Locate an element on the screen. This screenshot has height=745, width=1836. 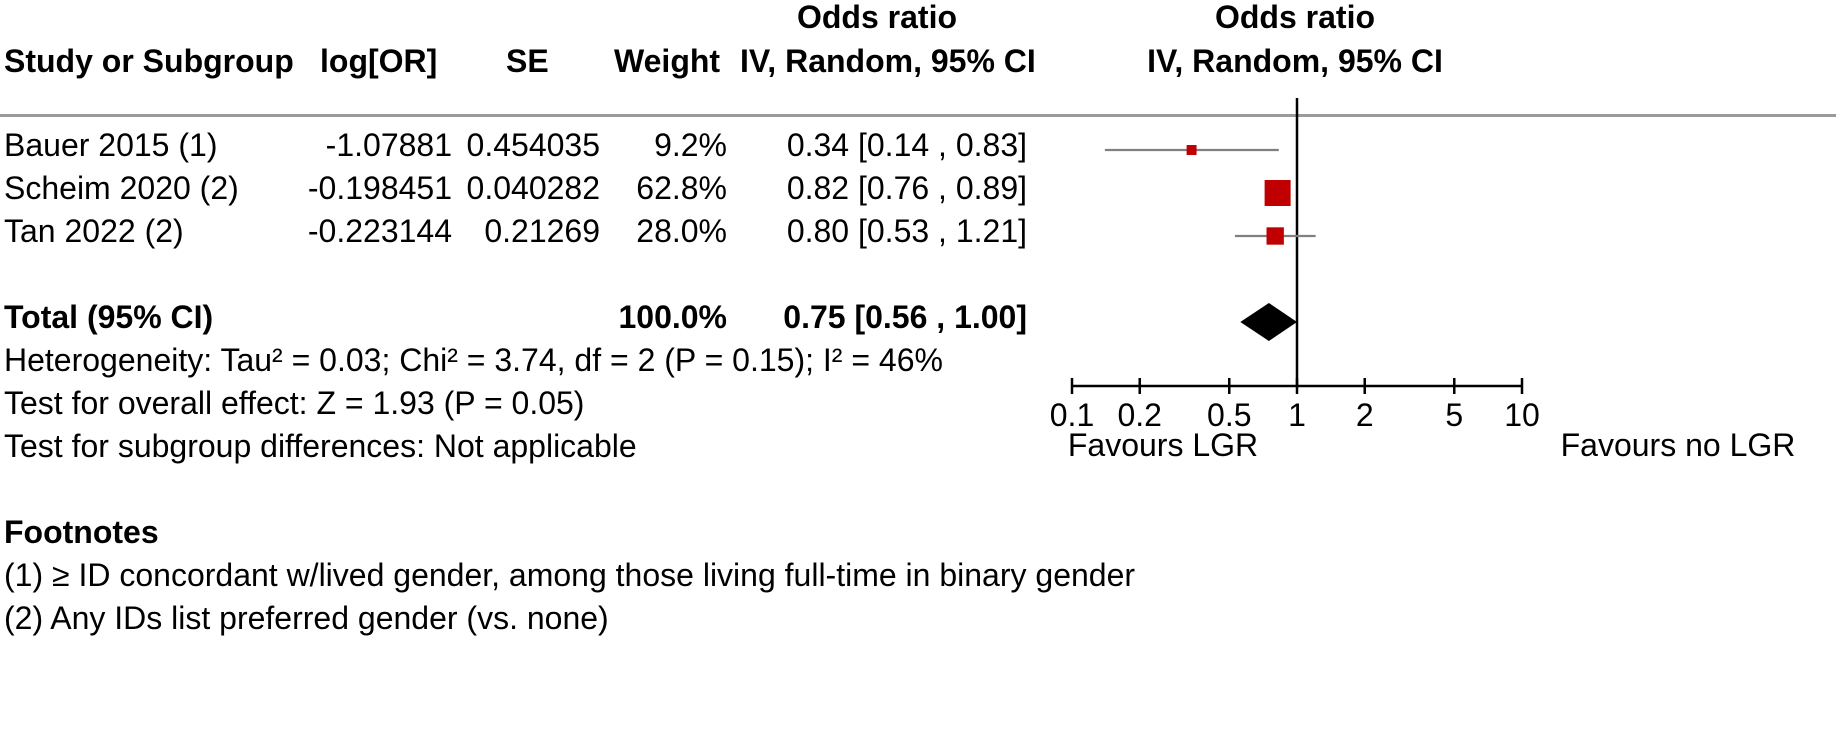
study-se: 0.040282 is located at coordinates (533, 188).